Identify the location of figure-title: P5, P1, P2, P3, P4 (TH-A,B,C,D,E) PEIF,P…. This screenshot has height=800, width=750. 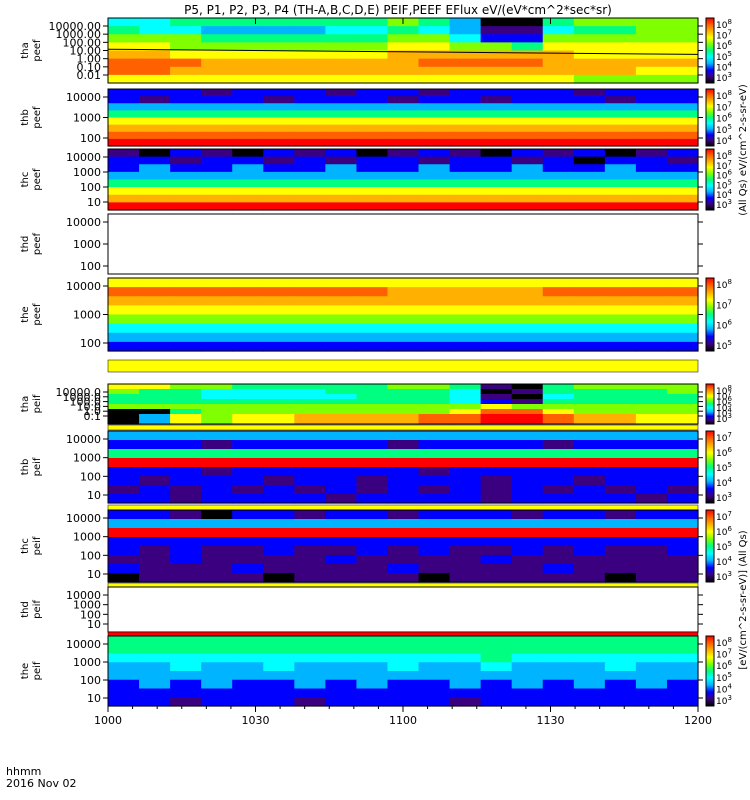
(398, 10).